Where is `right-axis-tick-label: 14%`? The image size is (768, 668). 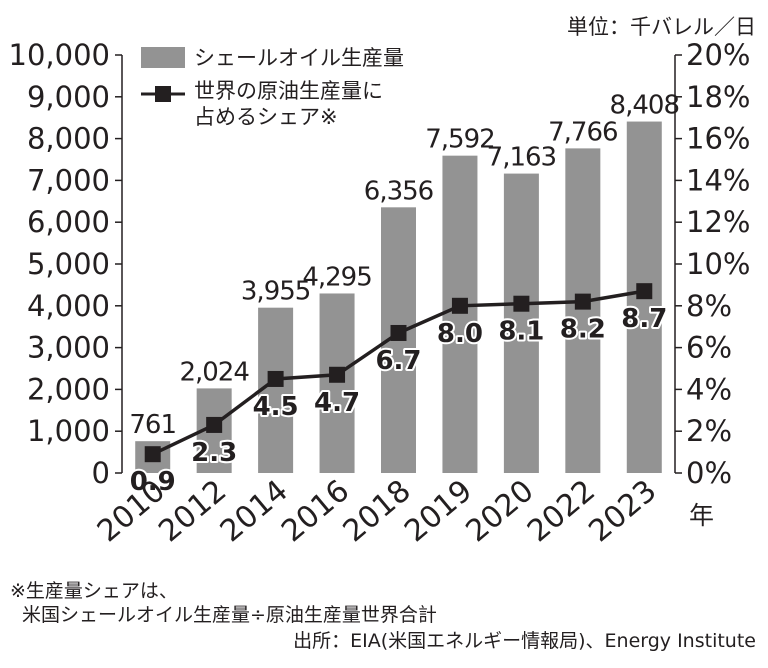 right-axis-tick-label: 14% is located at coordinates (718, 180).